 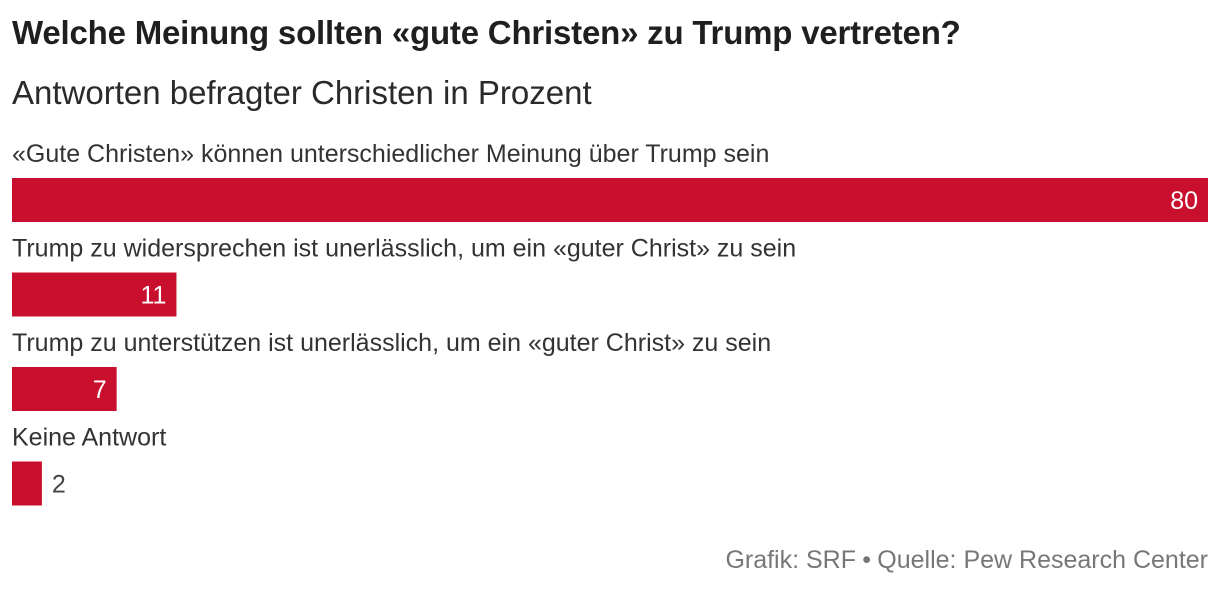 What do you see at coordinates (153, 296) in the screenshot?
I see `bar-value-label: 11` at bounding box center [153, 296].